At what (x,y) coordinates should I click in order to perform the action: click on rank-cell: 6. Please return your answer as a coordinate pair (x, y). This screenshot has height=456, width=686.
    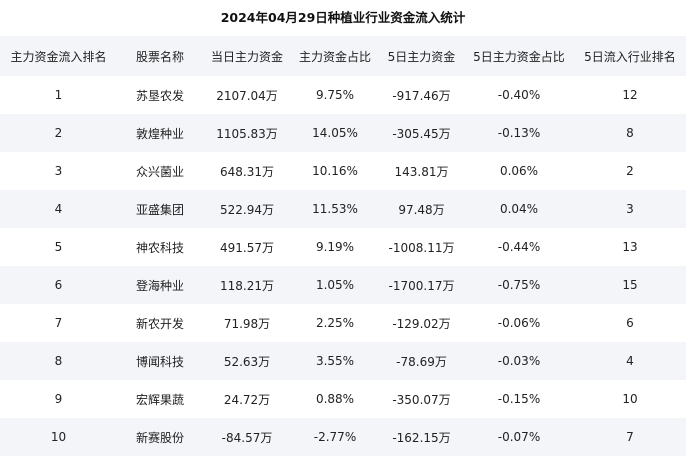
    Looking at the image, I should click on (58, 285).